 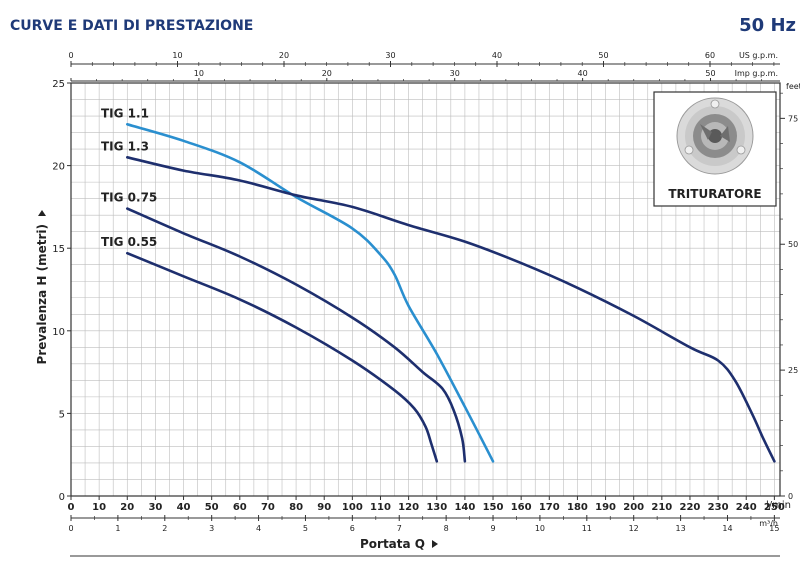 I want to click on x-axis-arrow-icon, so click(x=435, y=544).